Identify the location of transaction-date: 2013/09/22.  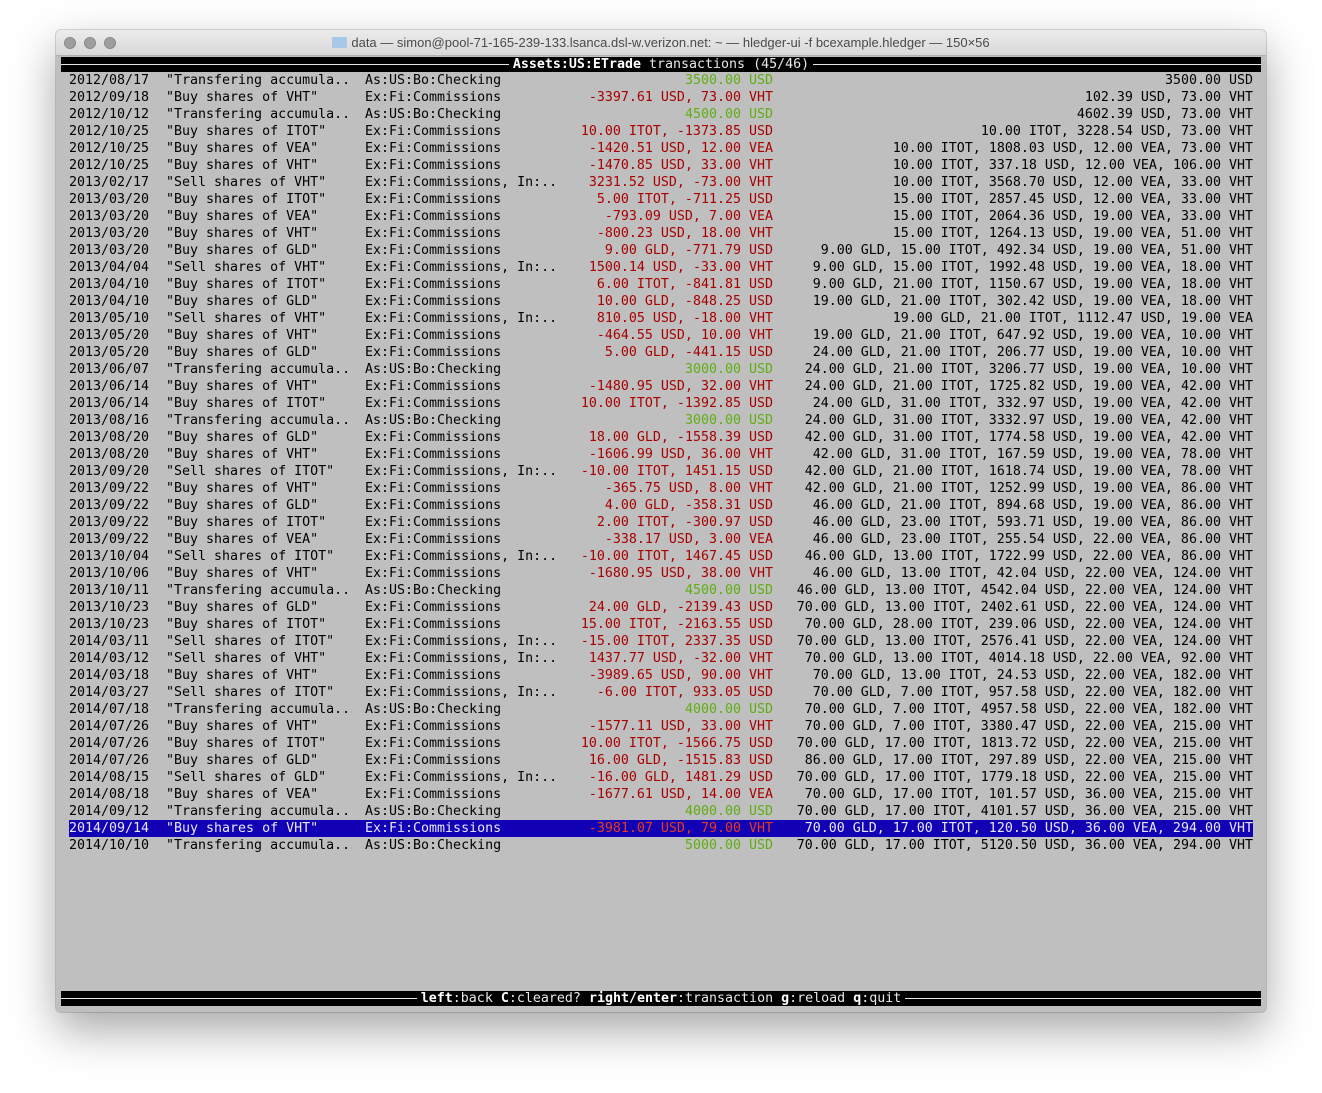
(109, 522).